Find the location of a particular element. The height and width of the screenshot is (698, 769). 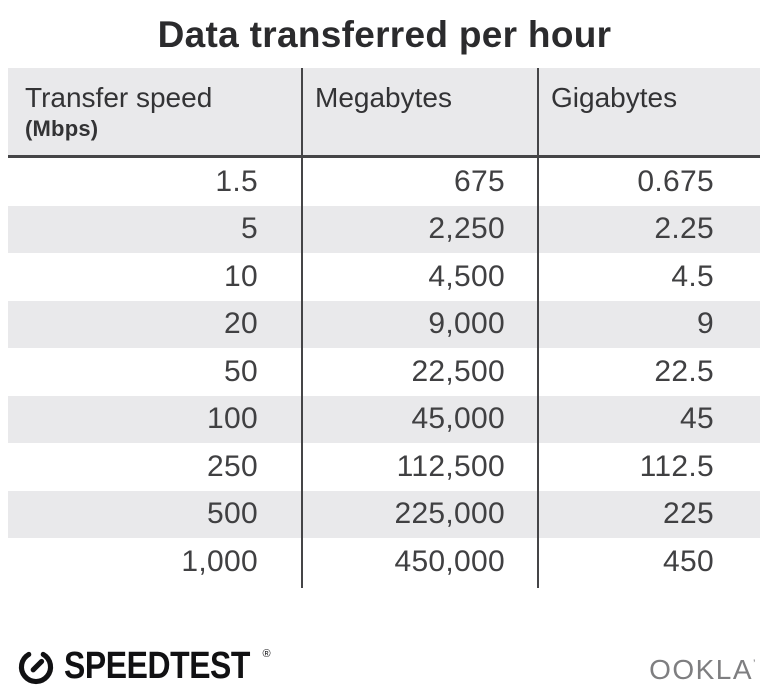

page-title: Data transferred per hour is located at coordinates (384, 34).